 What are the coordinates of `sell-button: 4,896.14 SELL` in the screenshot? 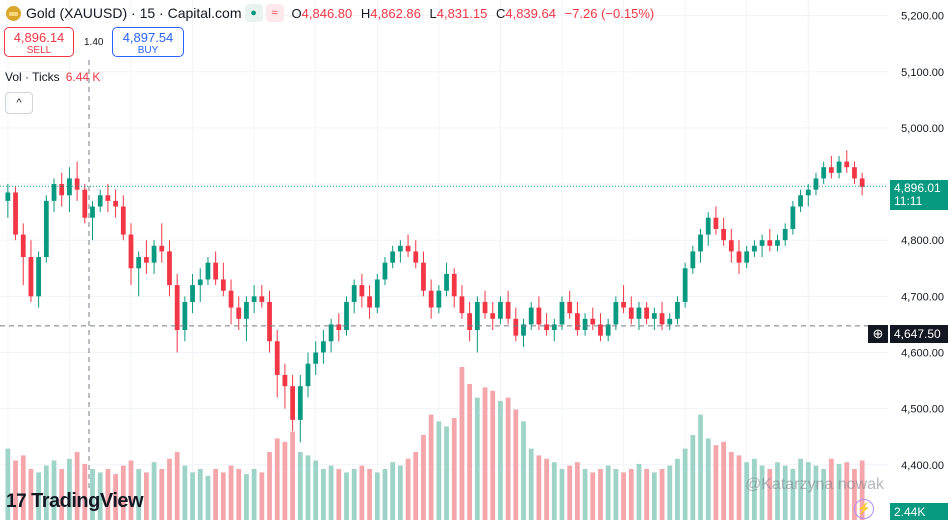 It's located at (39, 42).